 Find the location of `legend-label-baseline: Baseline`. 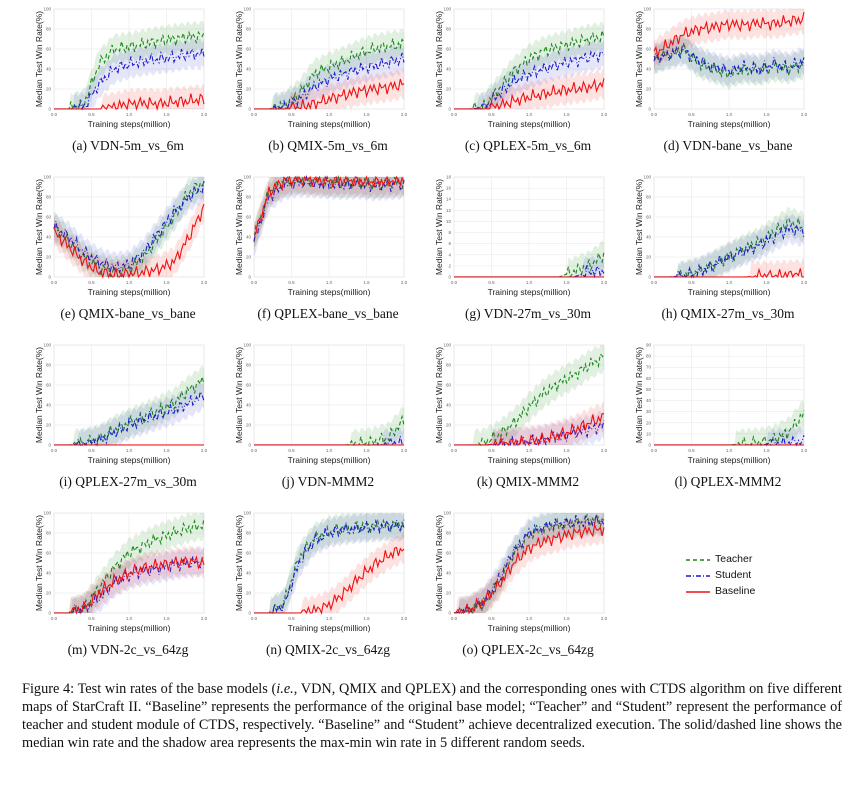

legend-label-baseline: Baseline is located at coordinates (735, 591).